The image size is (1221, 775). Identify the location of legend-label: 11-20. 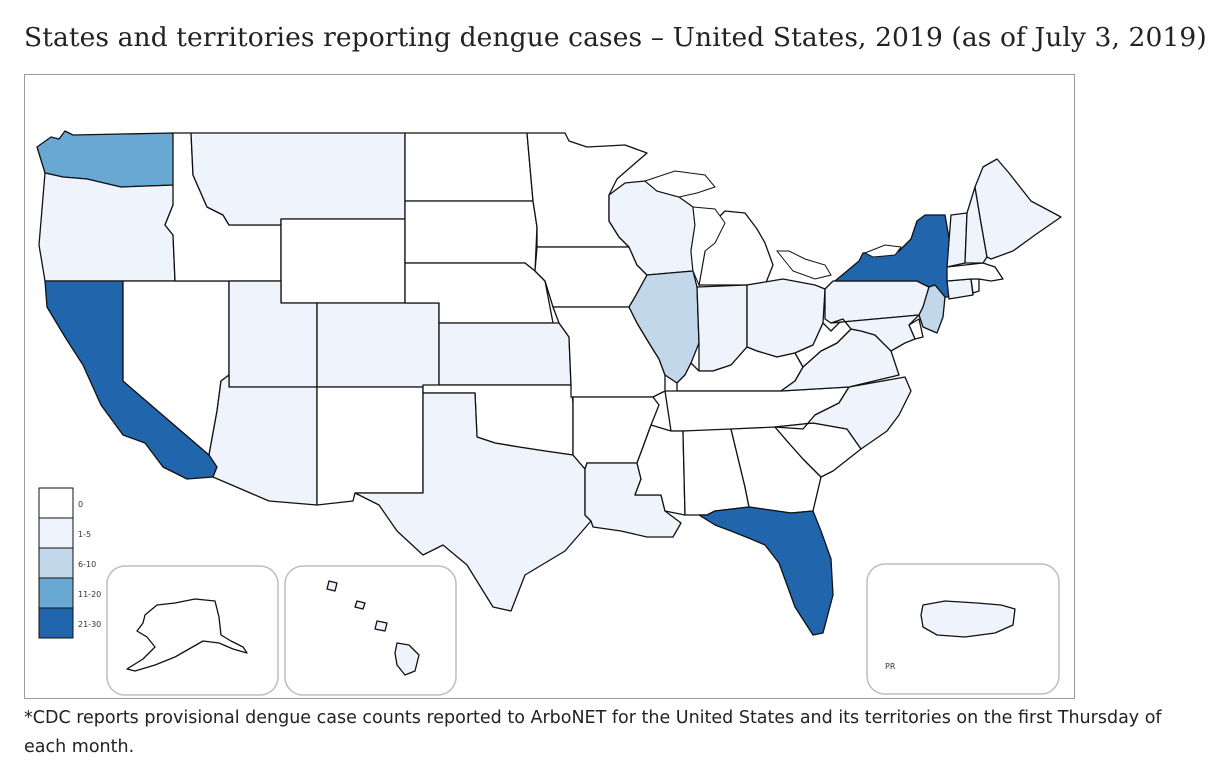
(89, 594).